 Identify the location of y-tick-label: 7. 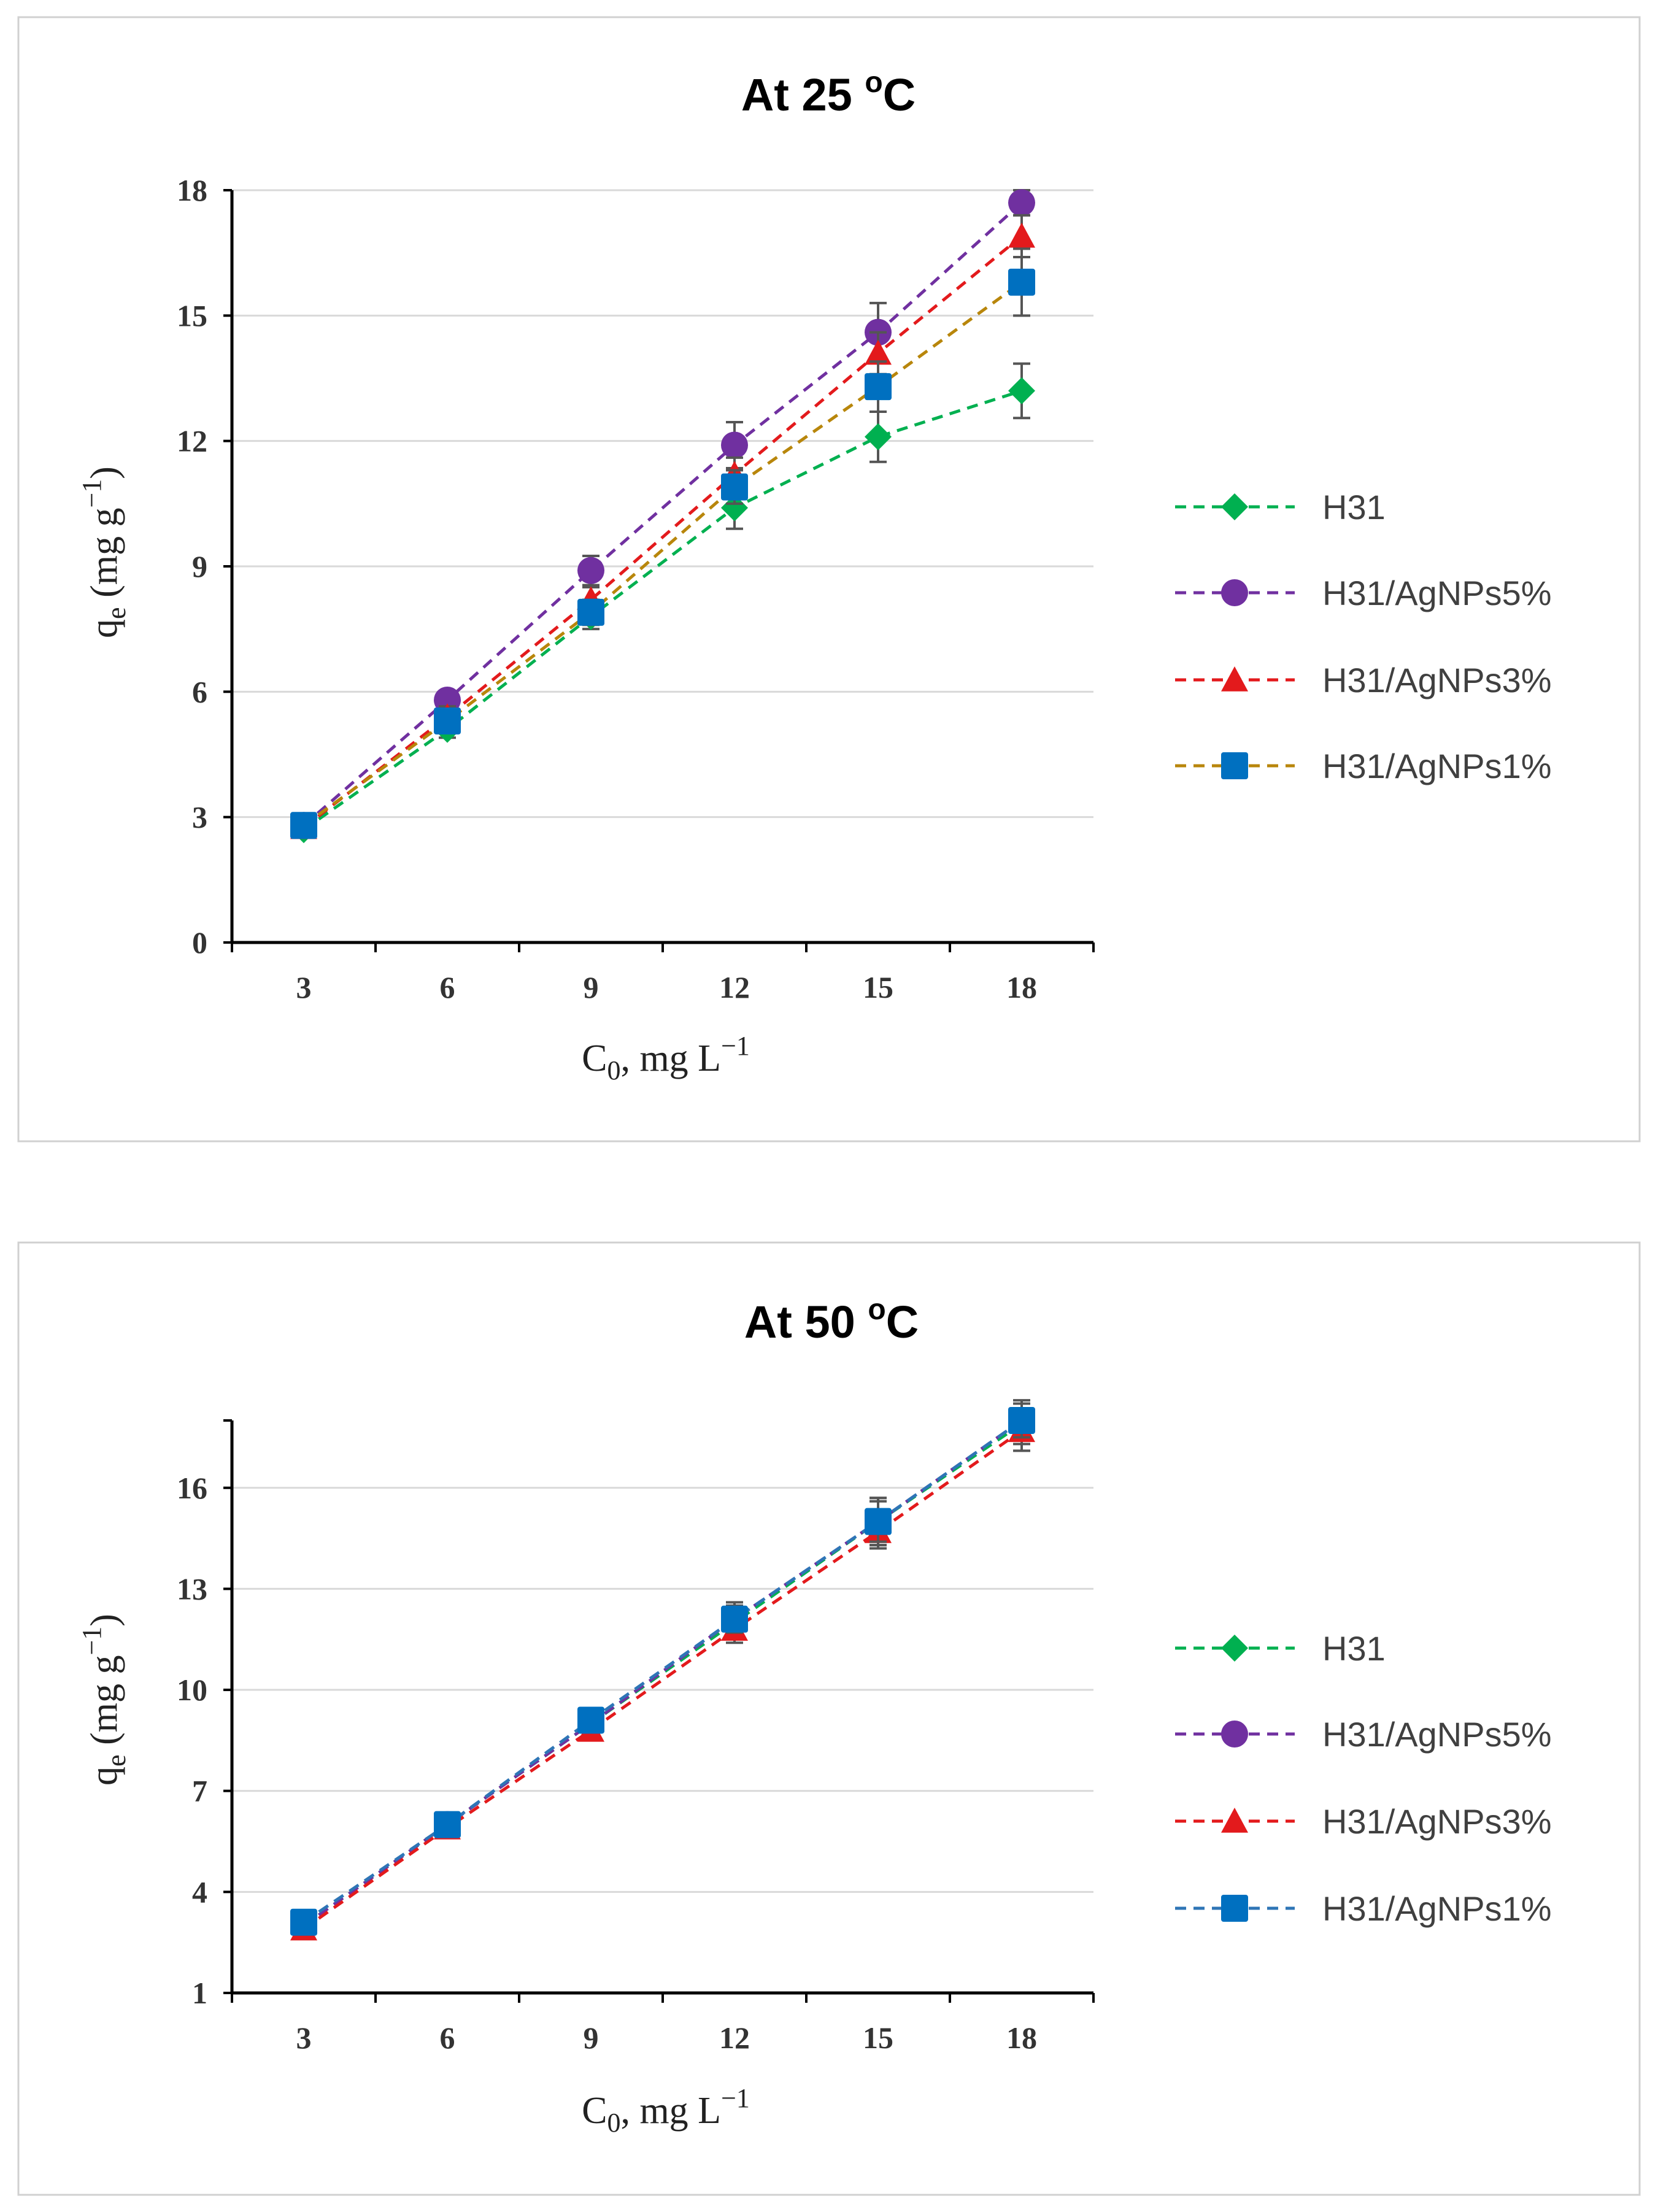
(199, 1791).